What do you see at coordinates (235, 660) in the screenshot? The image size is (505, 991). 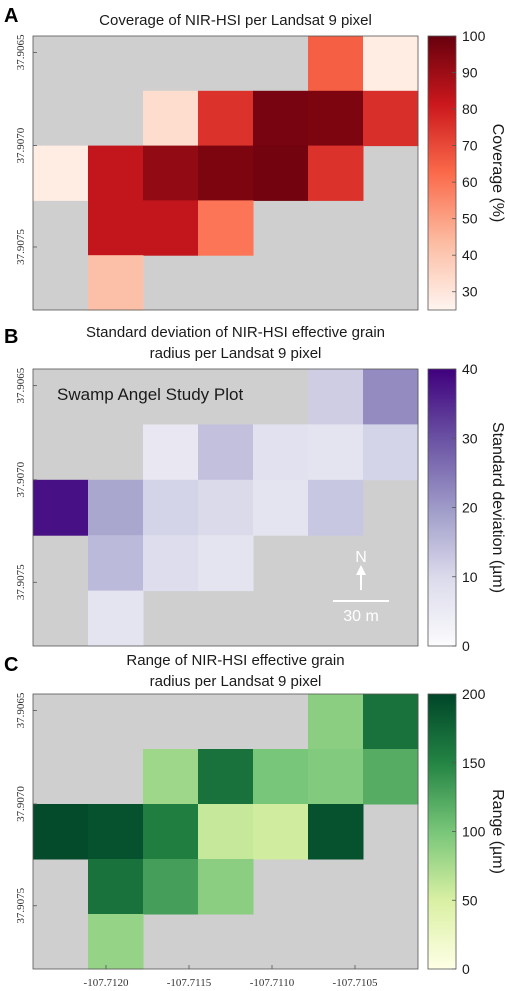 I see `panel-title: Range of NIR-HSI effective grain` at bounding box center [235, 660].